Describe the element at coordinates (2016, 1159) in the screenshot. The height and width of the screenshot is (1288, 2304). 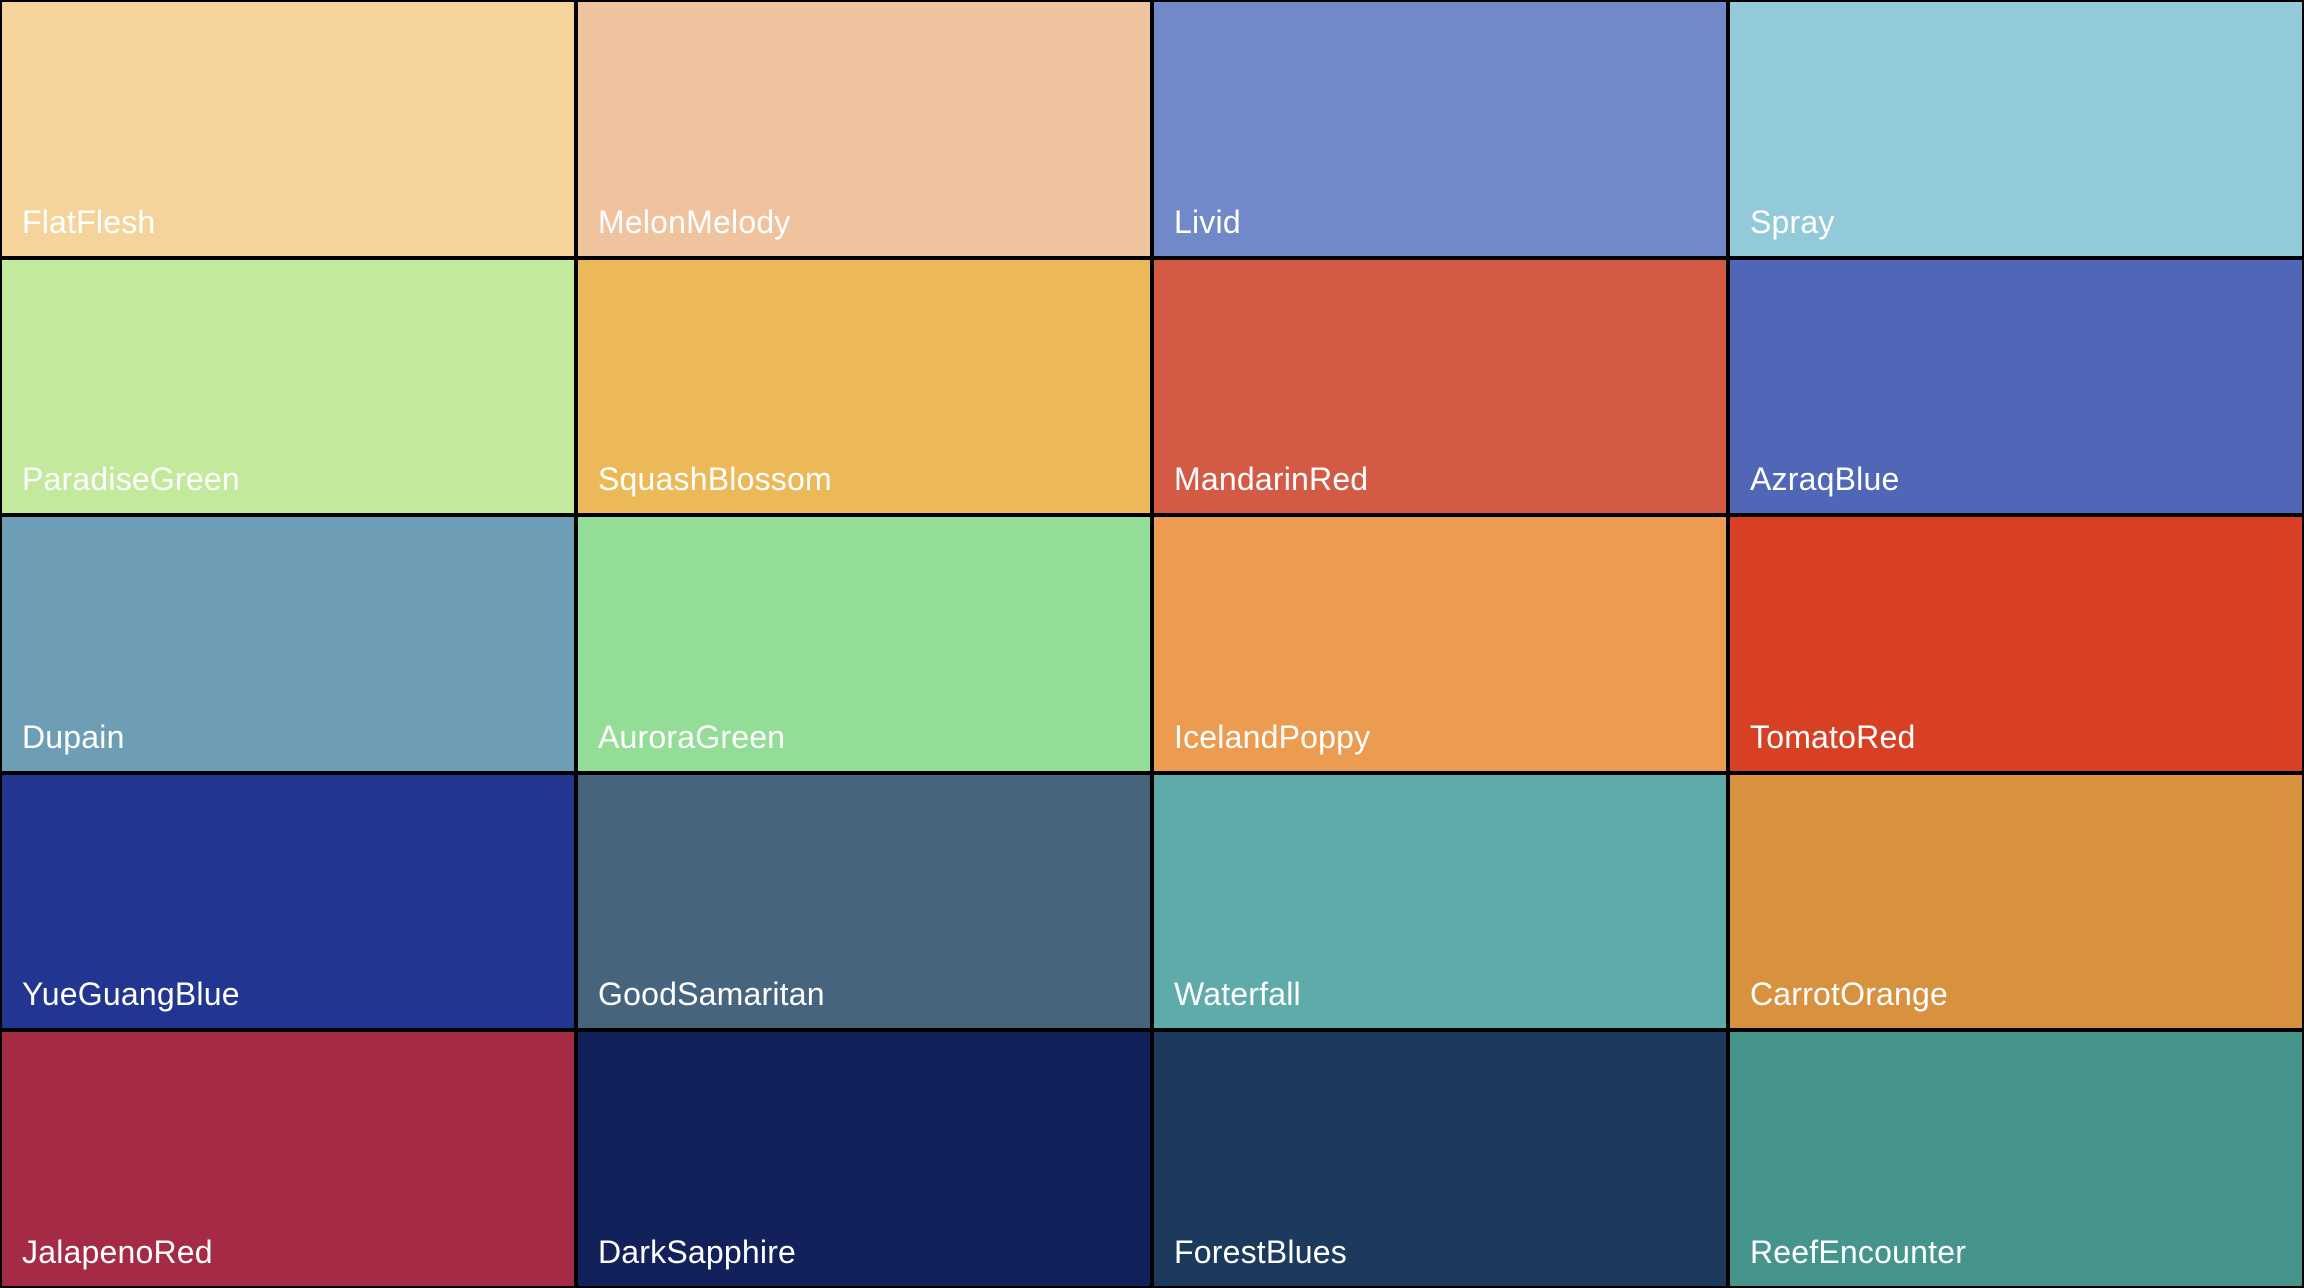
I see `swatch-reef-encounter: ReefEncounter` at that location.